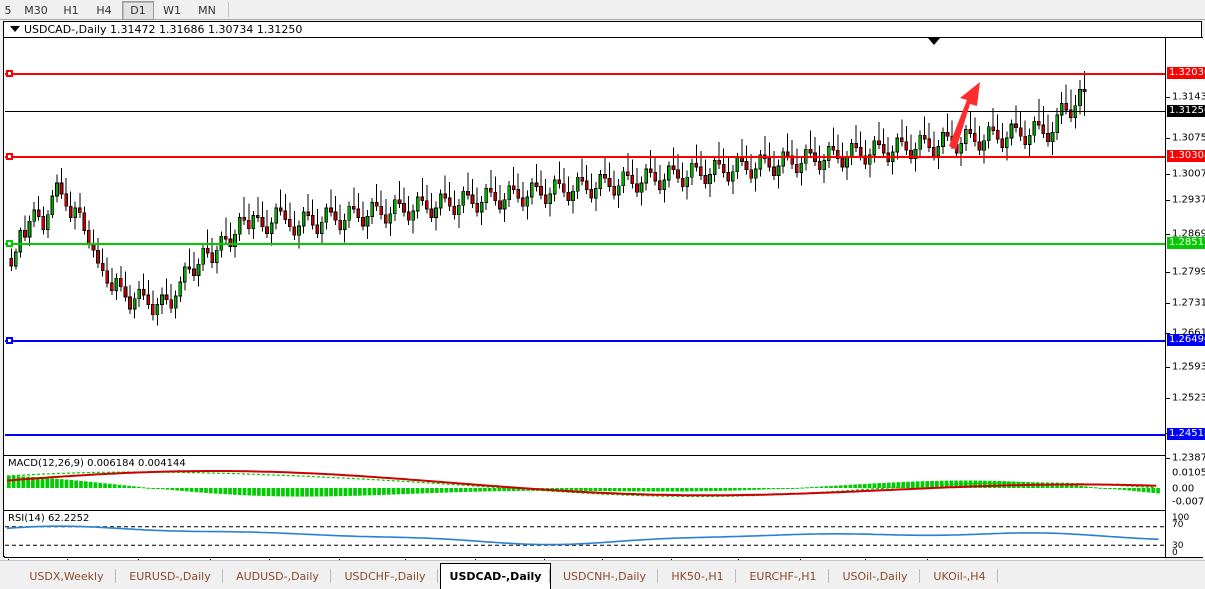  Describe the element at coordinates (104, 10) in the screenshot. I see `timeframe-button-h4: H4` at that location.